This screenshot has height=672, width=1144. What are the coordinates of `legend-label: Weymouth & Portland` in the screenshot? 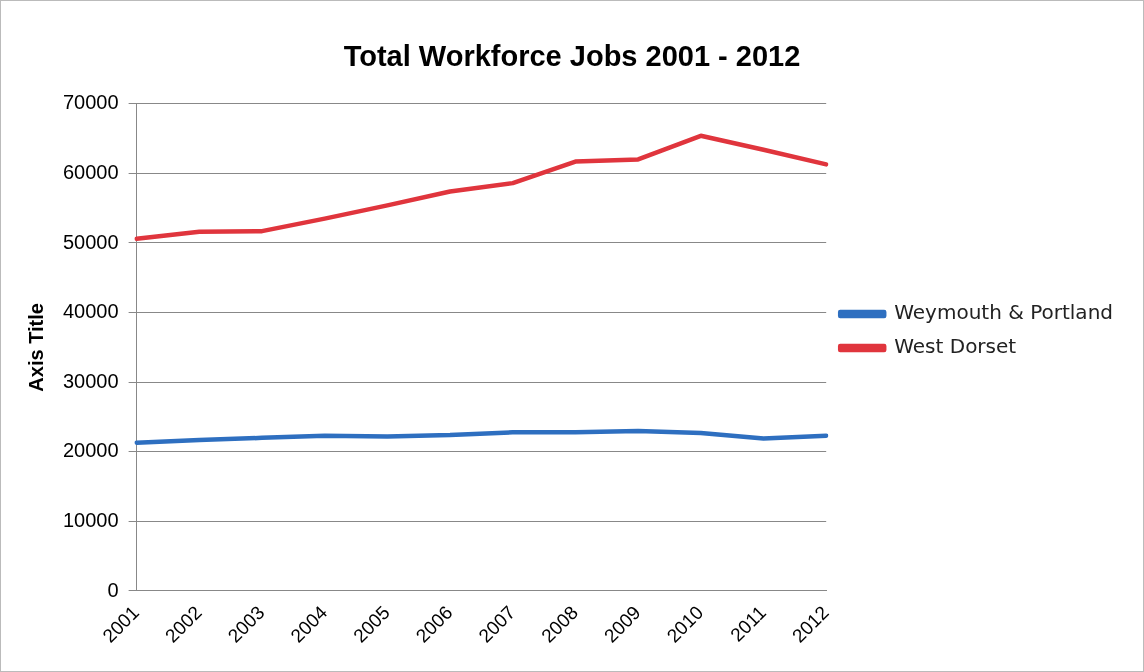 It's located at (1004, 312).